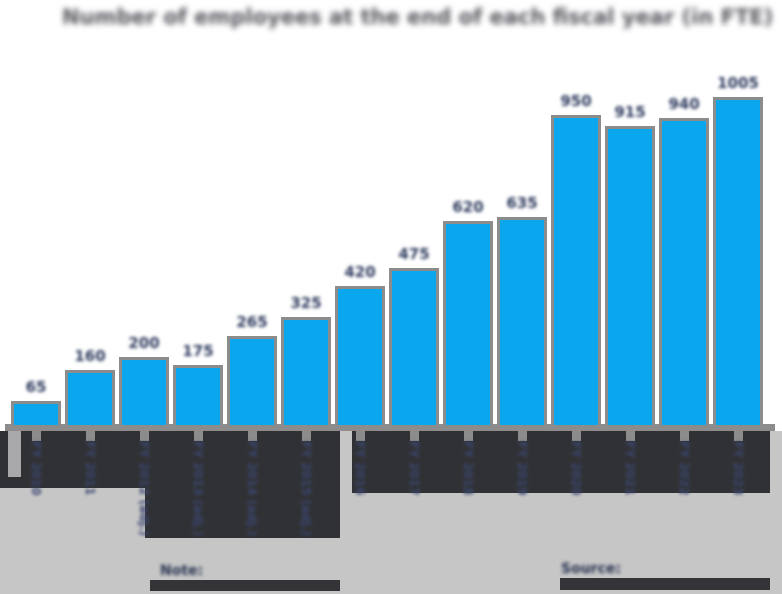 This screenshot has width=782, height=594. What do you see at coordinates (306, 303) in the screenshot?
I see `bar-value-label: 325` at bounding box center [306, 303].